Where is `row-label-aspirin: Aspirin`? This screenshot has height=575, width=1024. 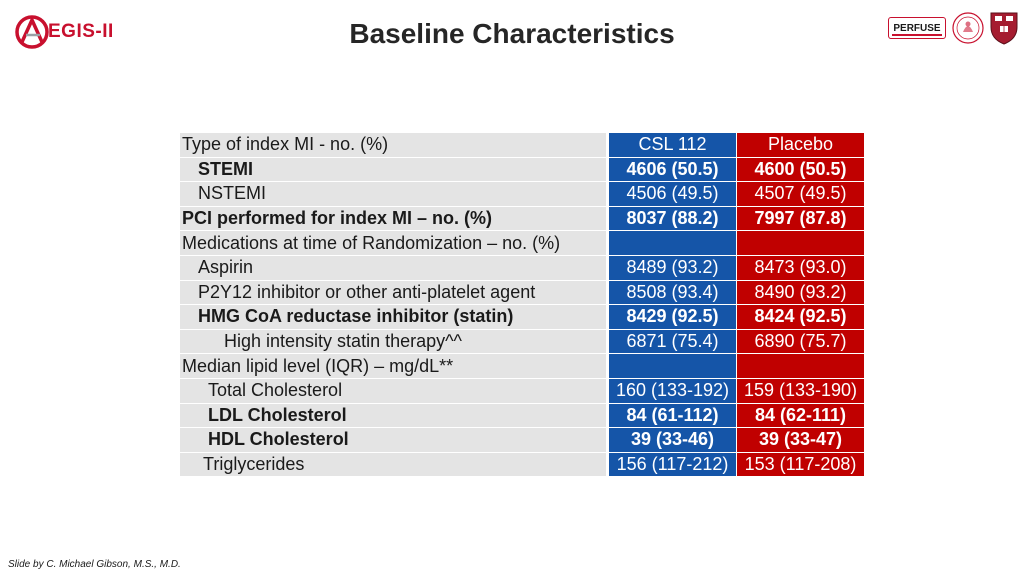
row-label-aspirin: Aspirin is located at coordinates (226, 267).